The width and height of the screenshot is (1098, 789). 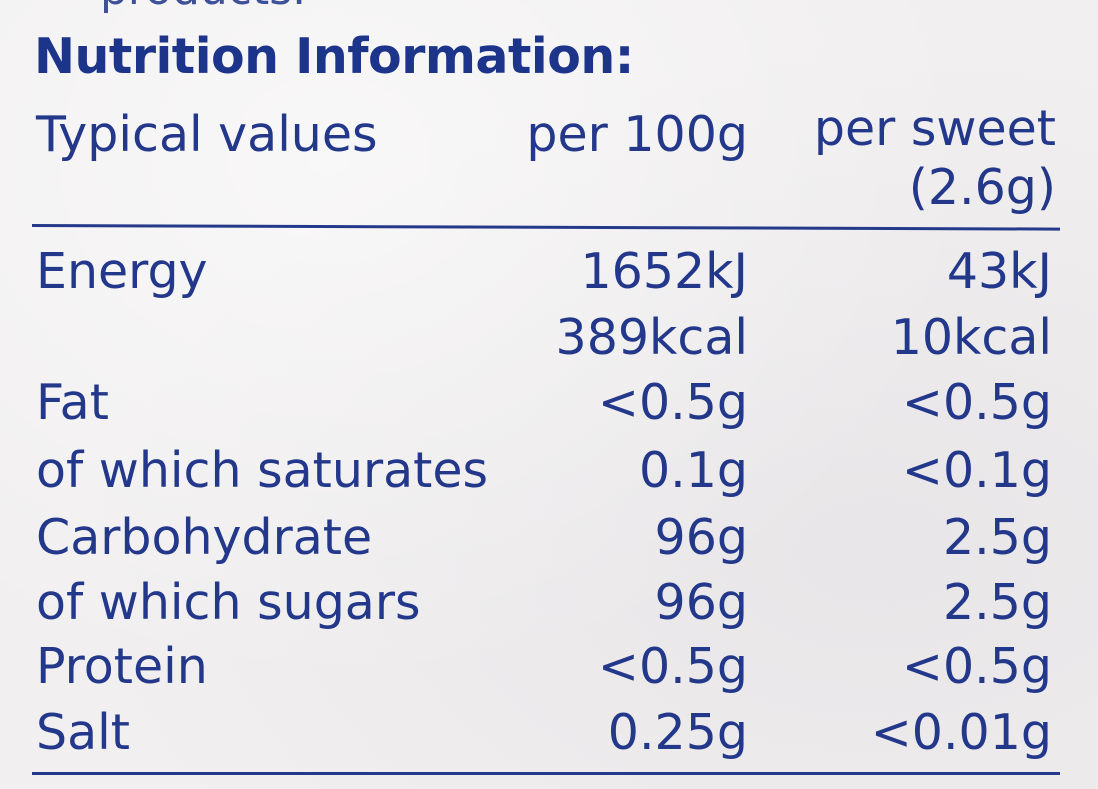 I want to click on row-per-serving: <0.1g, so click(x=976, y=470).